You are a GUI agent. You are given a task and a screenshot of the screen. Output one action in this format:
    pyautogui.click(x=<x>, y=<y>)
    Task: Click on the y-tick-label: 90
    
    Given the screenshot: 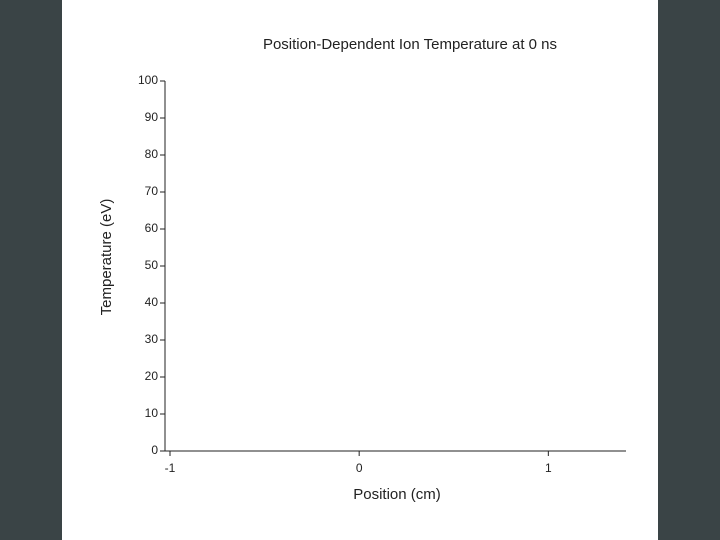 What is the action you would take?
    pyautogui.click(x=152, y=117)
    